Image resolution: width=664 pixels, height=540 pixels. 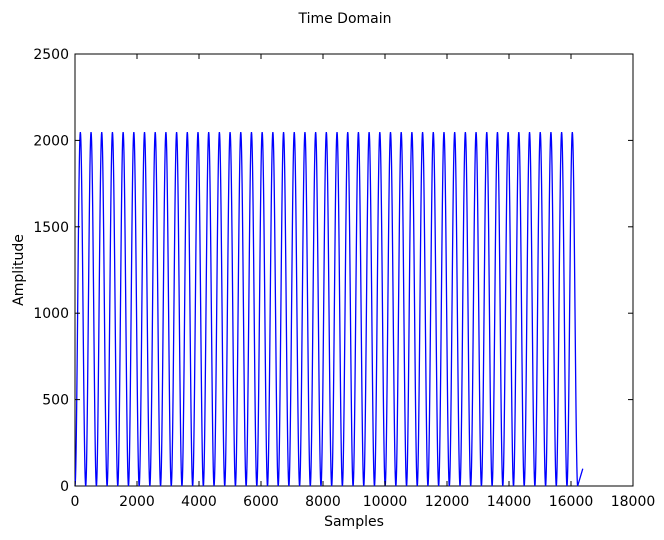 What do you see at coordinates (354, 522) in the screenshot?
I see `x-axis-label: Samples` at bounding box center [354, 522].